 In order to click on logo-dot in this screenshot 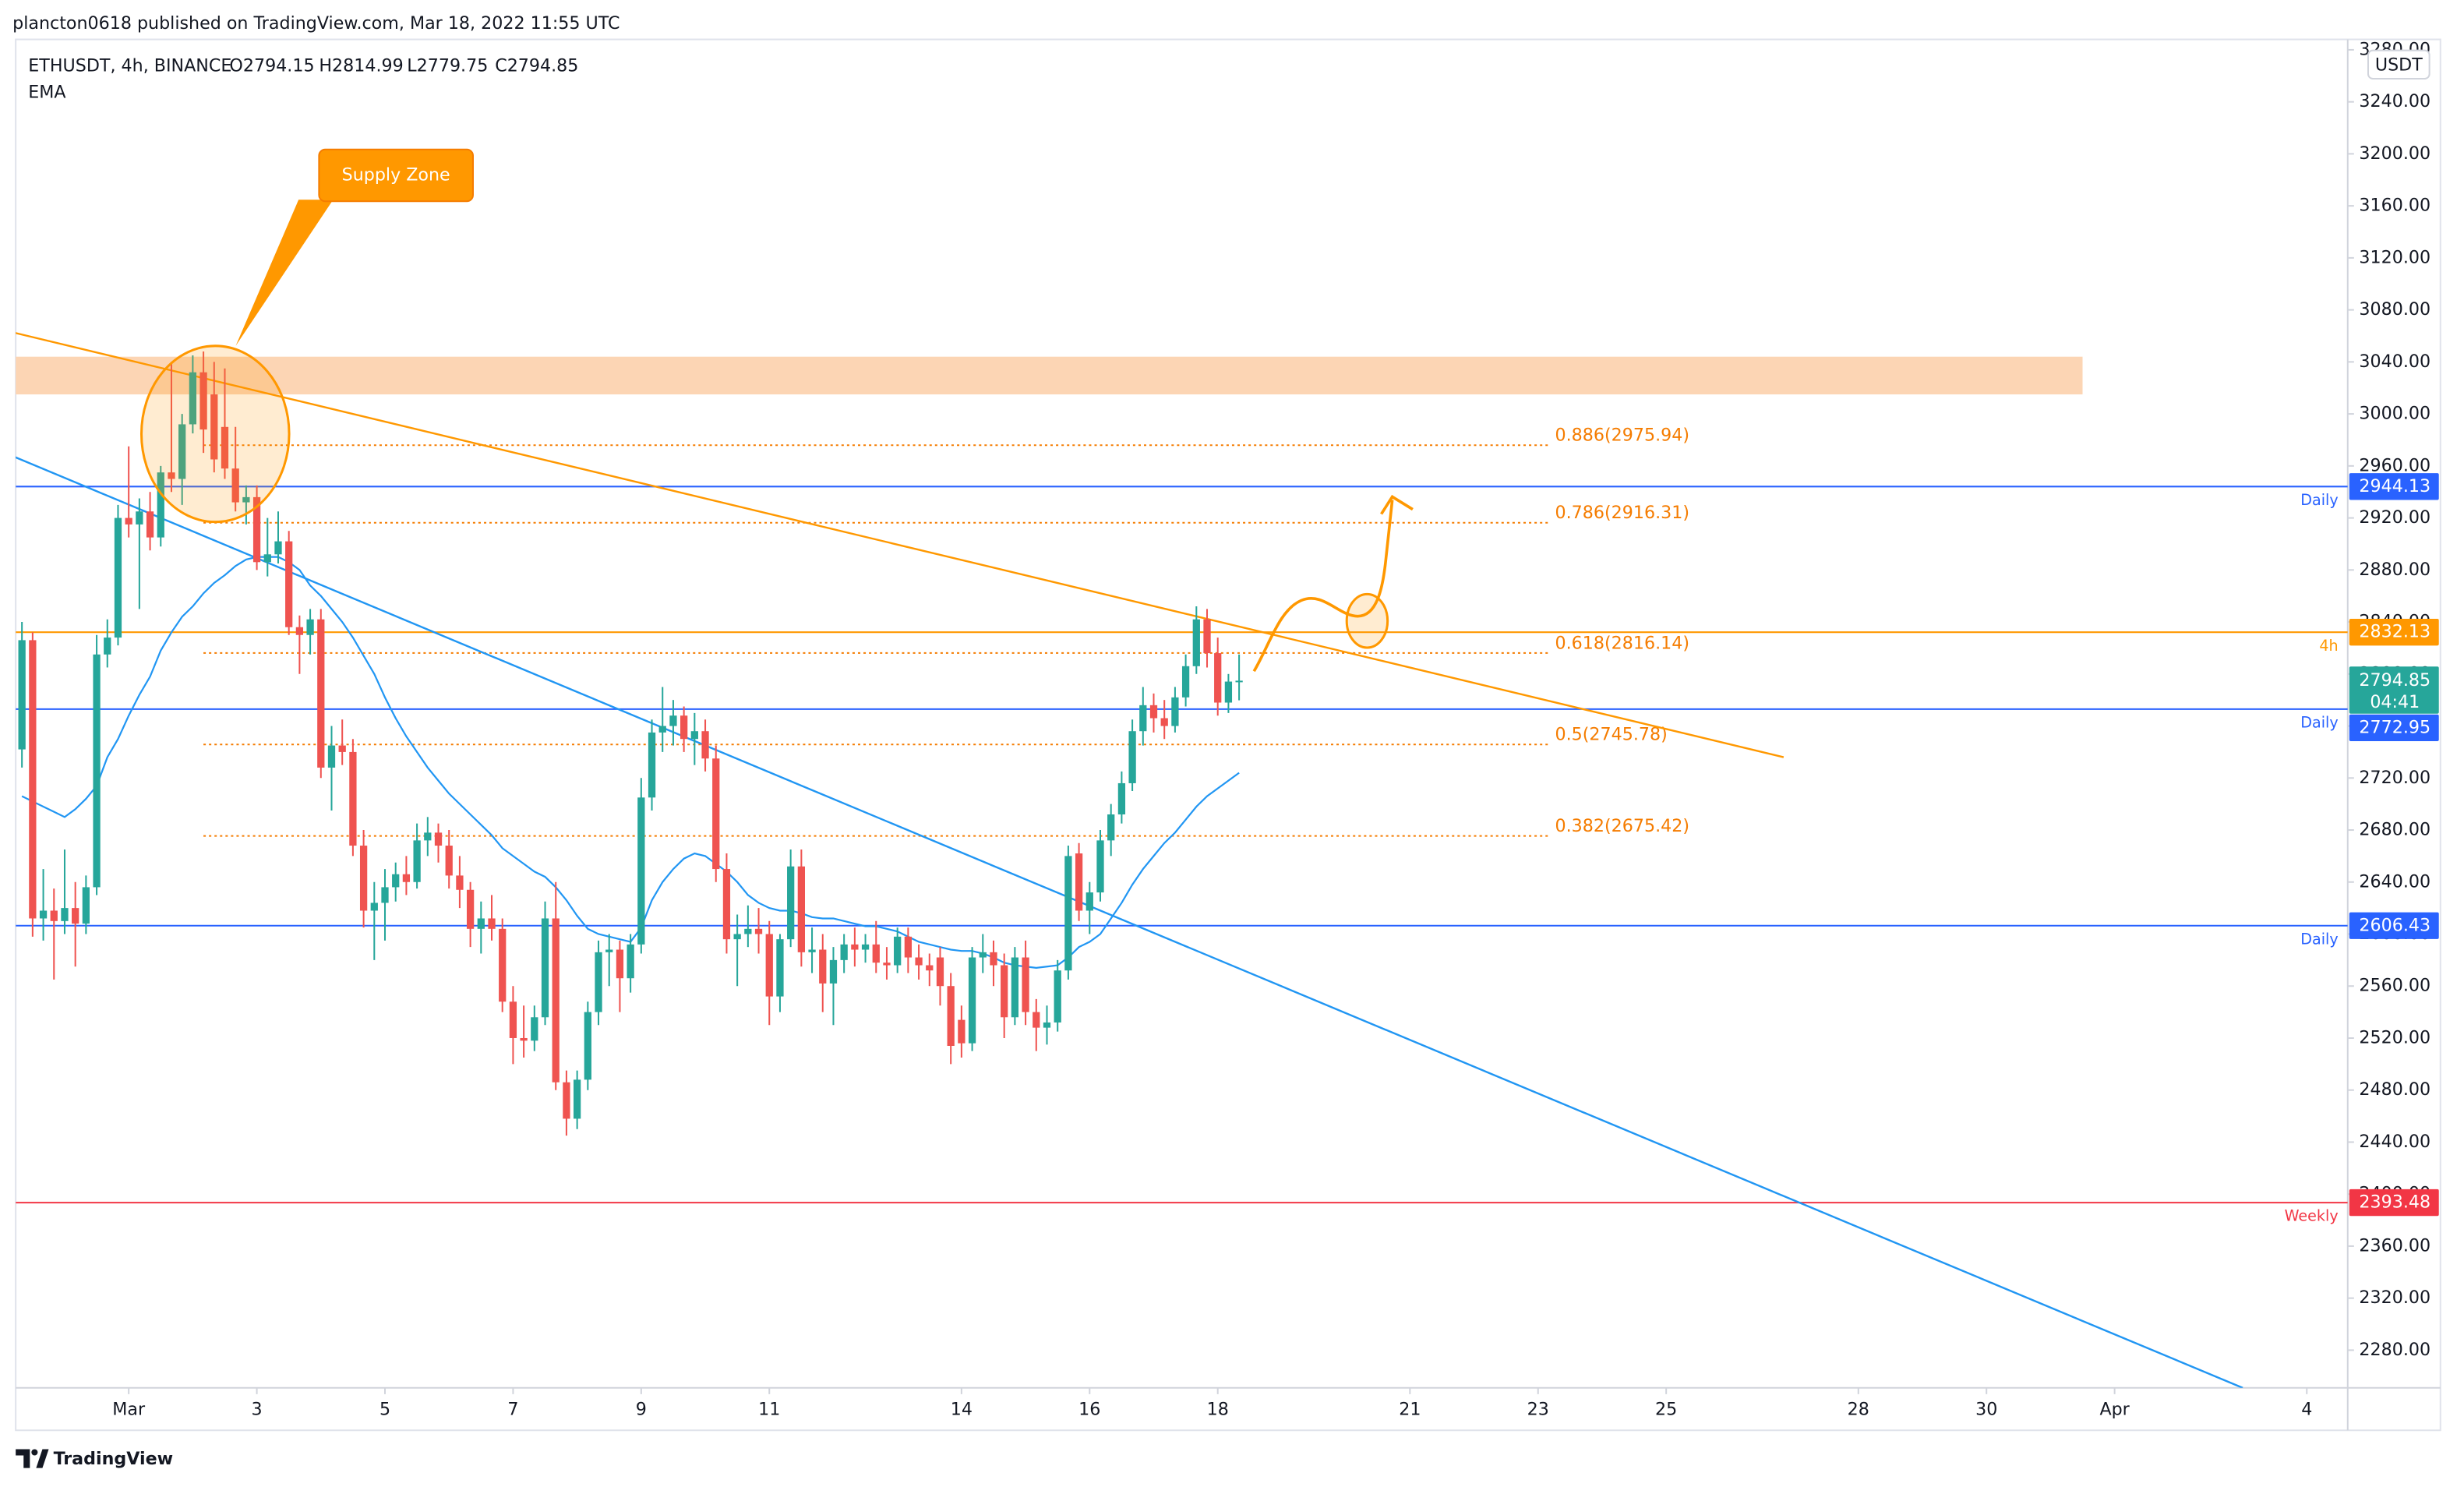, I will do `click(34, 1452)`.